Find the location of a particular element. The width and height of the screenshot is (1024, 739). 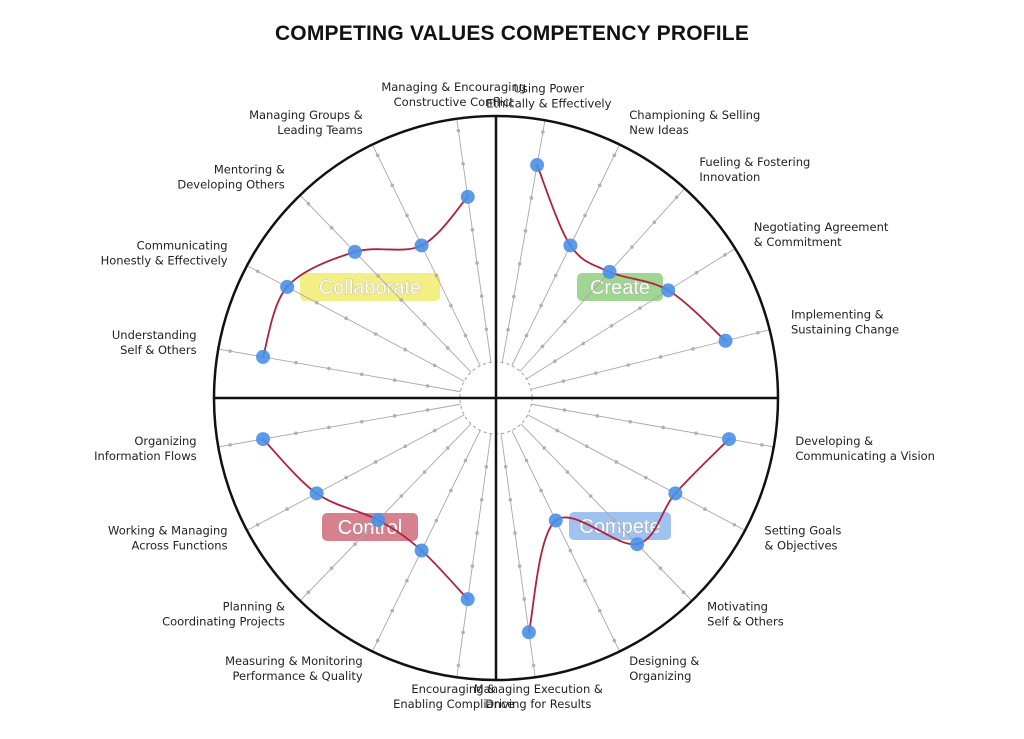

competency-label: Encouraging & Enabling Compliance is located at coordinates (453, 696).